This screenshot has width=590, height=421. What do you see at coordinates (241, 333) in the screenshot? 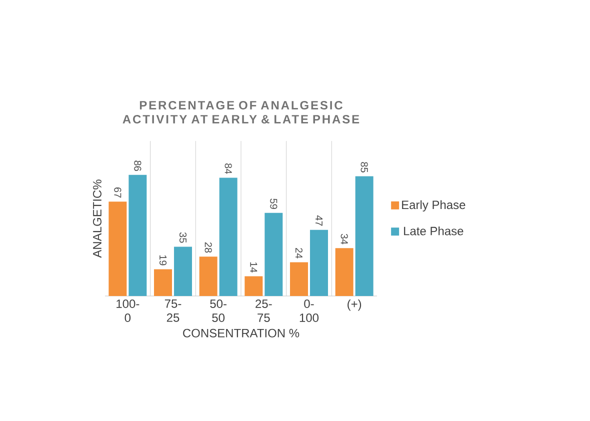
I see `x-axis-title: CONSENTRATION %` at bounding box center [241, 333].